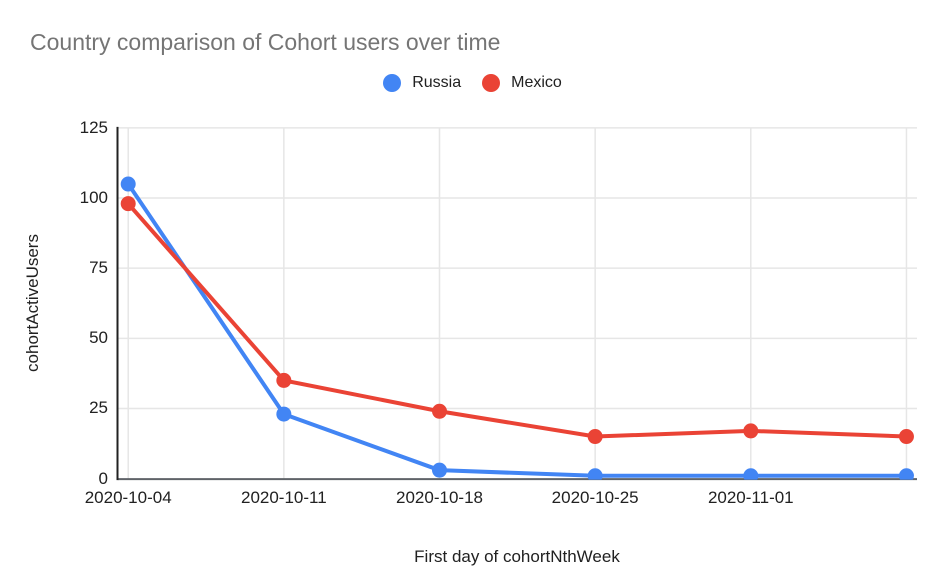 Image resolution: width=945 pixels, height=584 pixels. What do you see at coordinates (439, 497) in the screenshot?
I see `x-tick-label: 2020-10-18` at bounding box center [439, 497].